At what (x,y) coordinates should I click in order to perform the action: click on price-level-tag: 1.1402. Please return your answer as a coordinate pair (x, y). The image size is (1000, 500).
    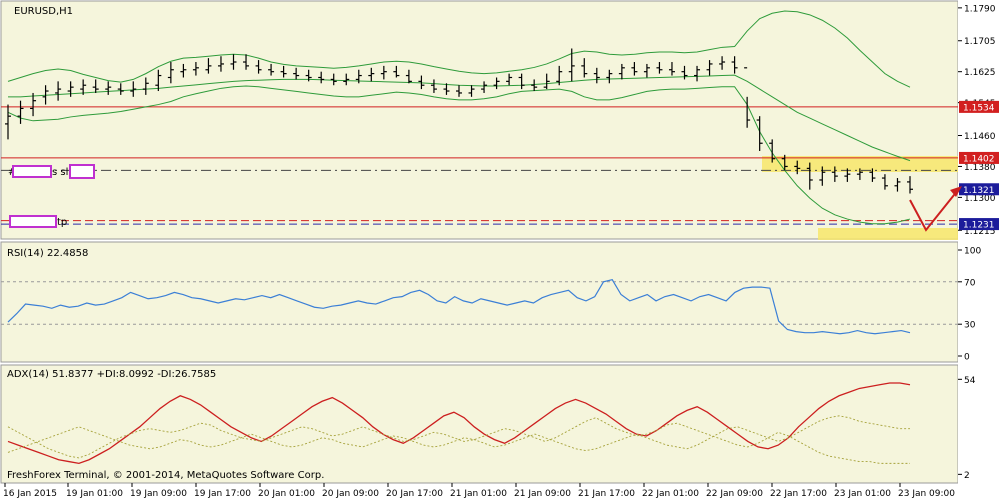
    Looking at the image, I should click on (979, 157).